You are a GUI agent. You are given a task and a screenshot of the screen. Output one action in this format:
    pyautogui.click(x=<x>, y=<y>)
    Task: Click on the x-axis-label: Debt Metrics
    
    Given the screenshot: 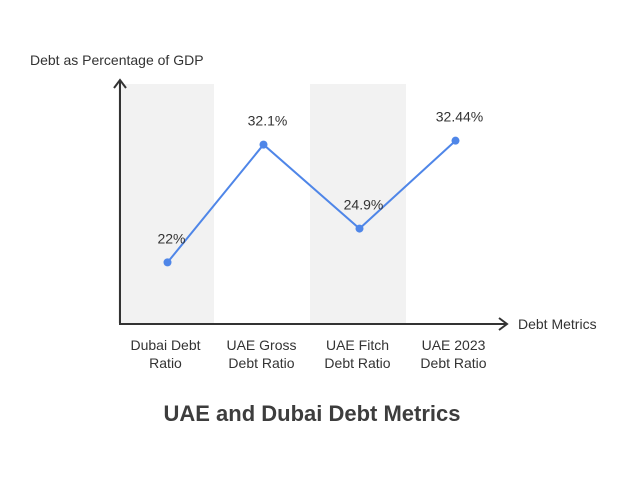 What is the action you would take?
    pyautogui.click(x=557, y=324)
    